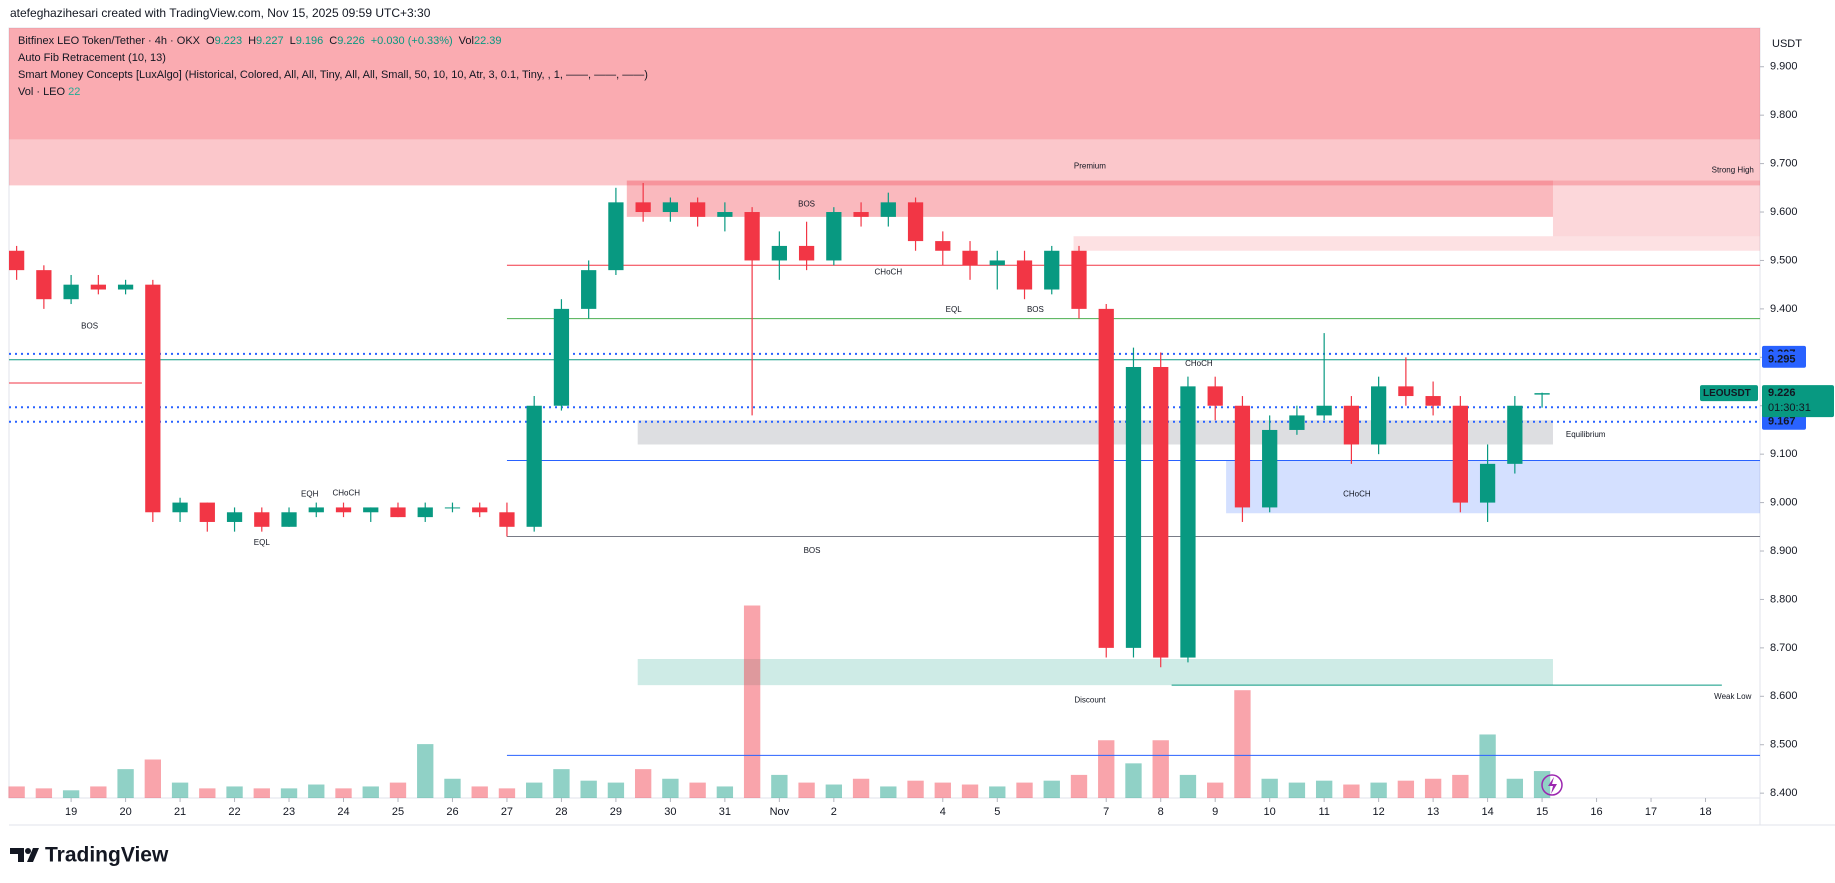 The image size is (1835, 883). What do you see at coordinates (1727, 393) in the screenshot?
I see `last-price-symbol: LEOUSDT` at bounding box center [1727, 393].